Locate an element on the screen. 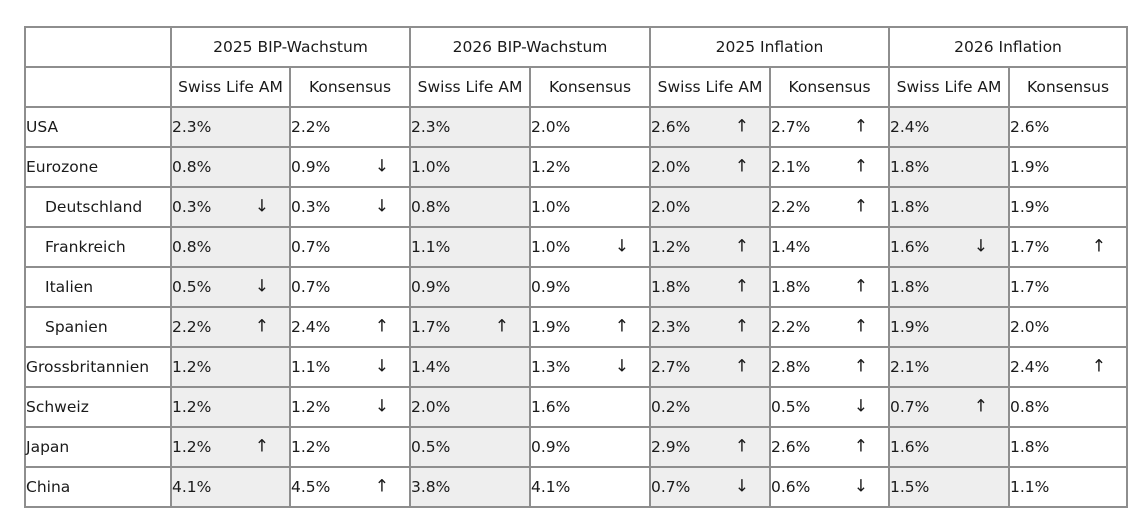  konsensus-value-cell: 2.6% is located at coordinates (1068, 127).